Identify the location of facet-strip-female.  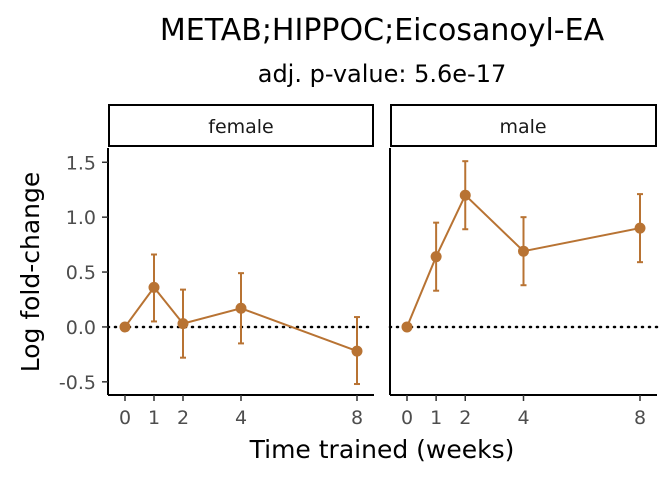
(241, 125).